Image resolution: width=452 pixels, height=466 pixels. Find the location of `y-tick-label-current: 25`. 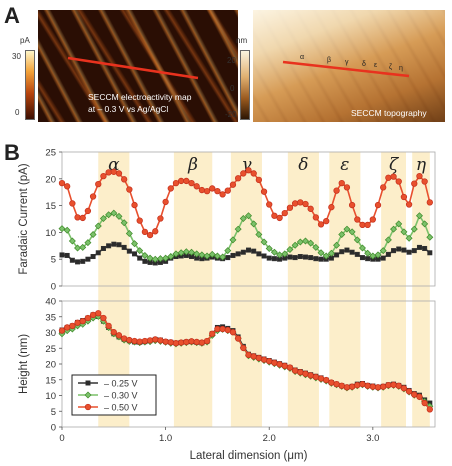

y-tick-label-current: 25 is located at coordinates (50, 153).